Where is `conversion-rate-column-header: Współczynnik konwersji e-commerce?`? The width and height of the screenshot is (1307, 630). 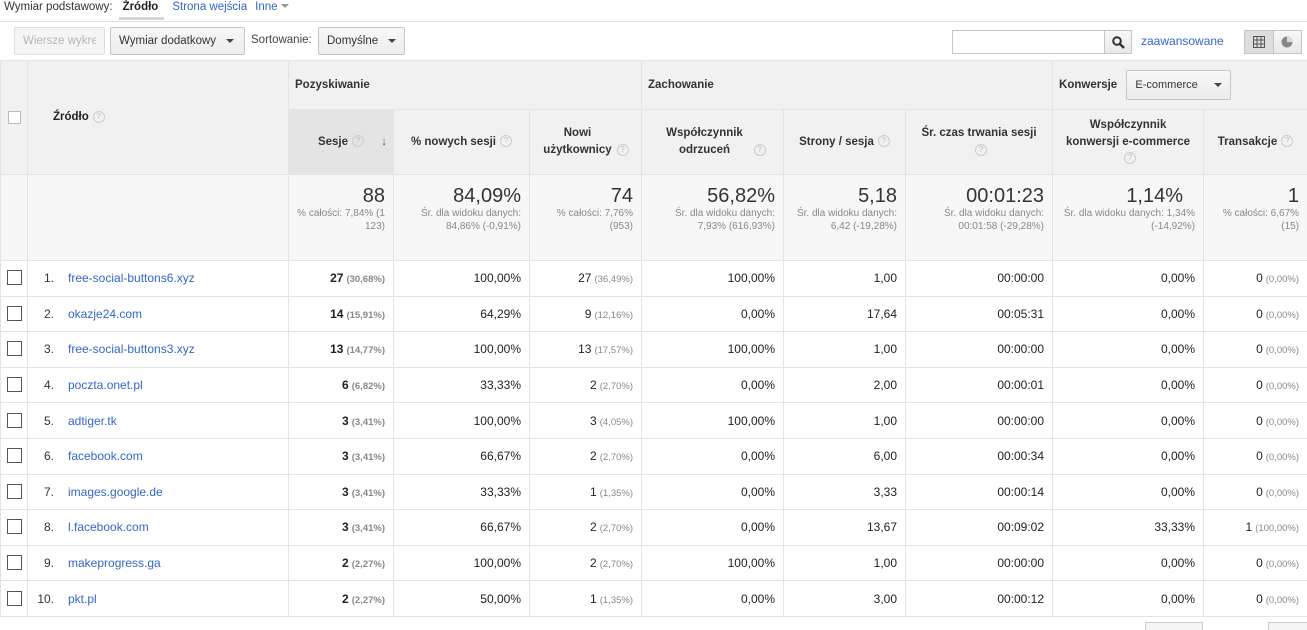 conversion-rate-column-header: Współczynnik konwersji e-commerce? is located at coordinates (1128, 142).